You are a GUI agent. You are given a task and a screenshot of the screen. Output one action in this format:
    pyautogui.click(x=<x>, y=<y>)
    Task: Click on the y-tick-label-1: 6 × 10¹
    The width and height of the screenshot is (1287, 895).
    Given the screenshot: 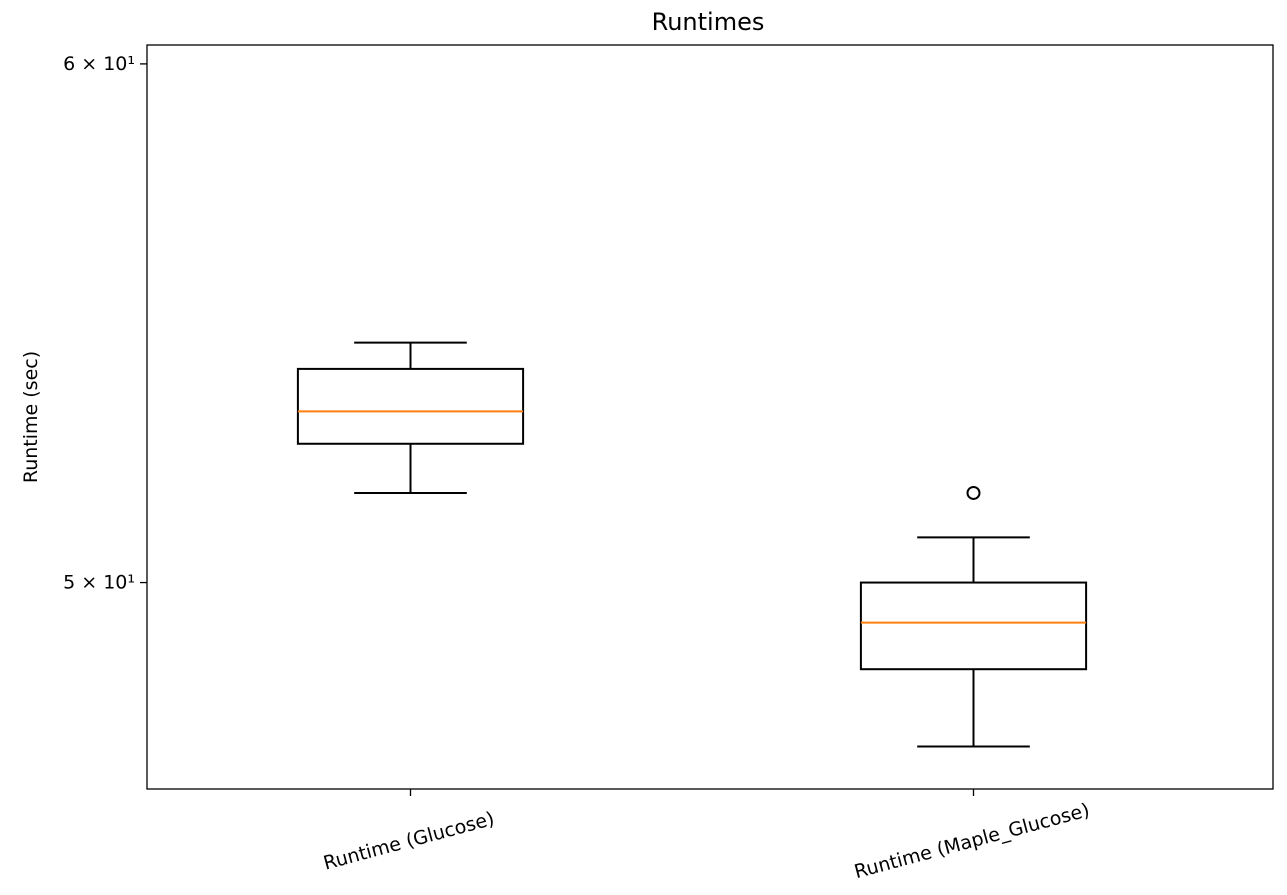 What is the action you would take?
    pyautogui.click(x=99, y=64)
    